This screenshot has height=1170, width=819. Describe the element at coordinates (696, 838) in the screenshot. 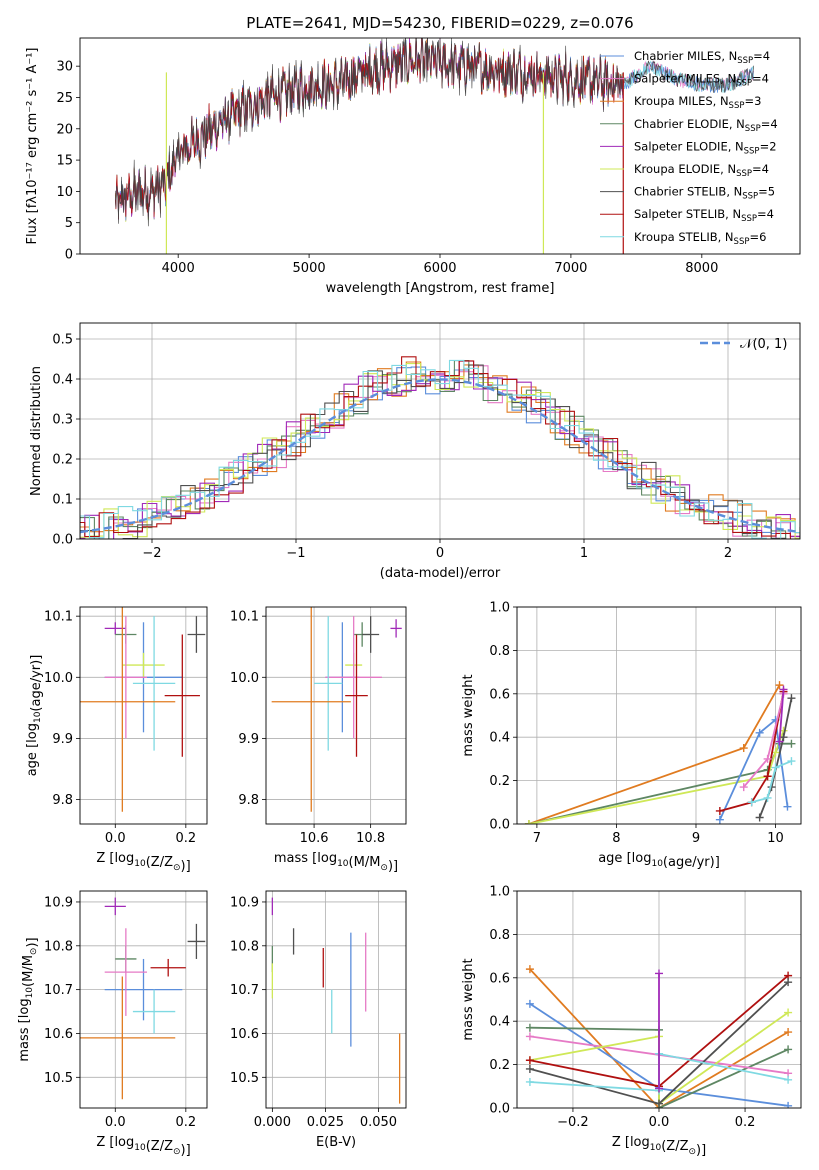

I see `x-tick-label: 9` at that location.